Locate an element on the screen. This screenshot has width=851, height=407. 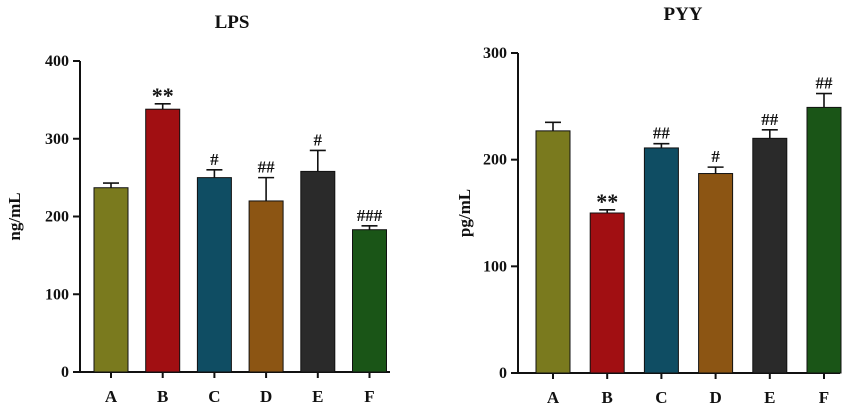
chart-title: LPS is located at coordinates (232, 22).